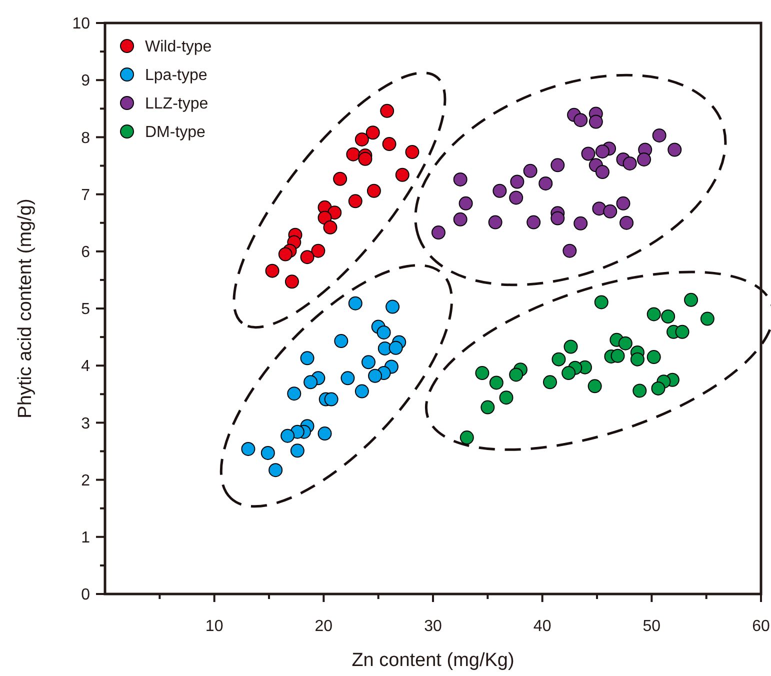 The image size is (771, 676). What do you see at coordinates (85, 423) in the screenshot?
I see `y-tick-label: 3` at bounding box center [85, 423].